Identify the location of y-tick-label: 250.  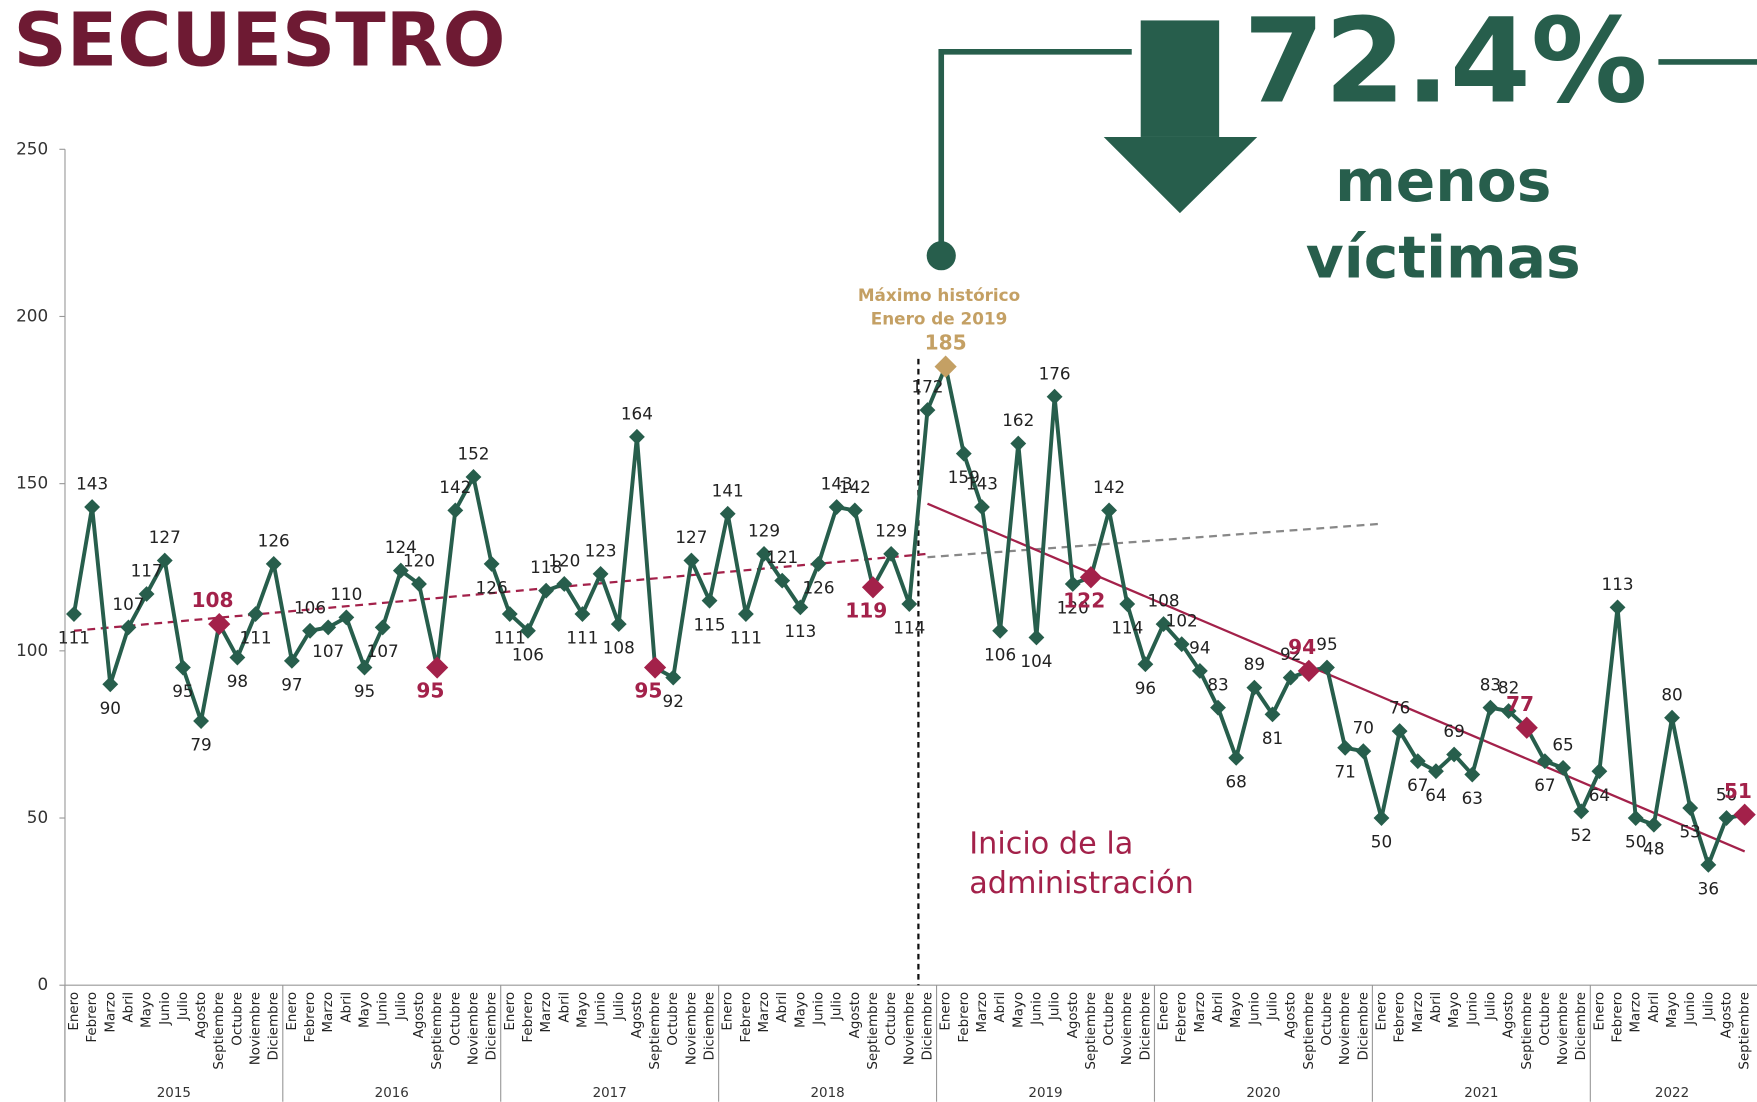
(32, 148).